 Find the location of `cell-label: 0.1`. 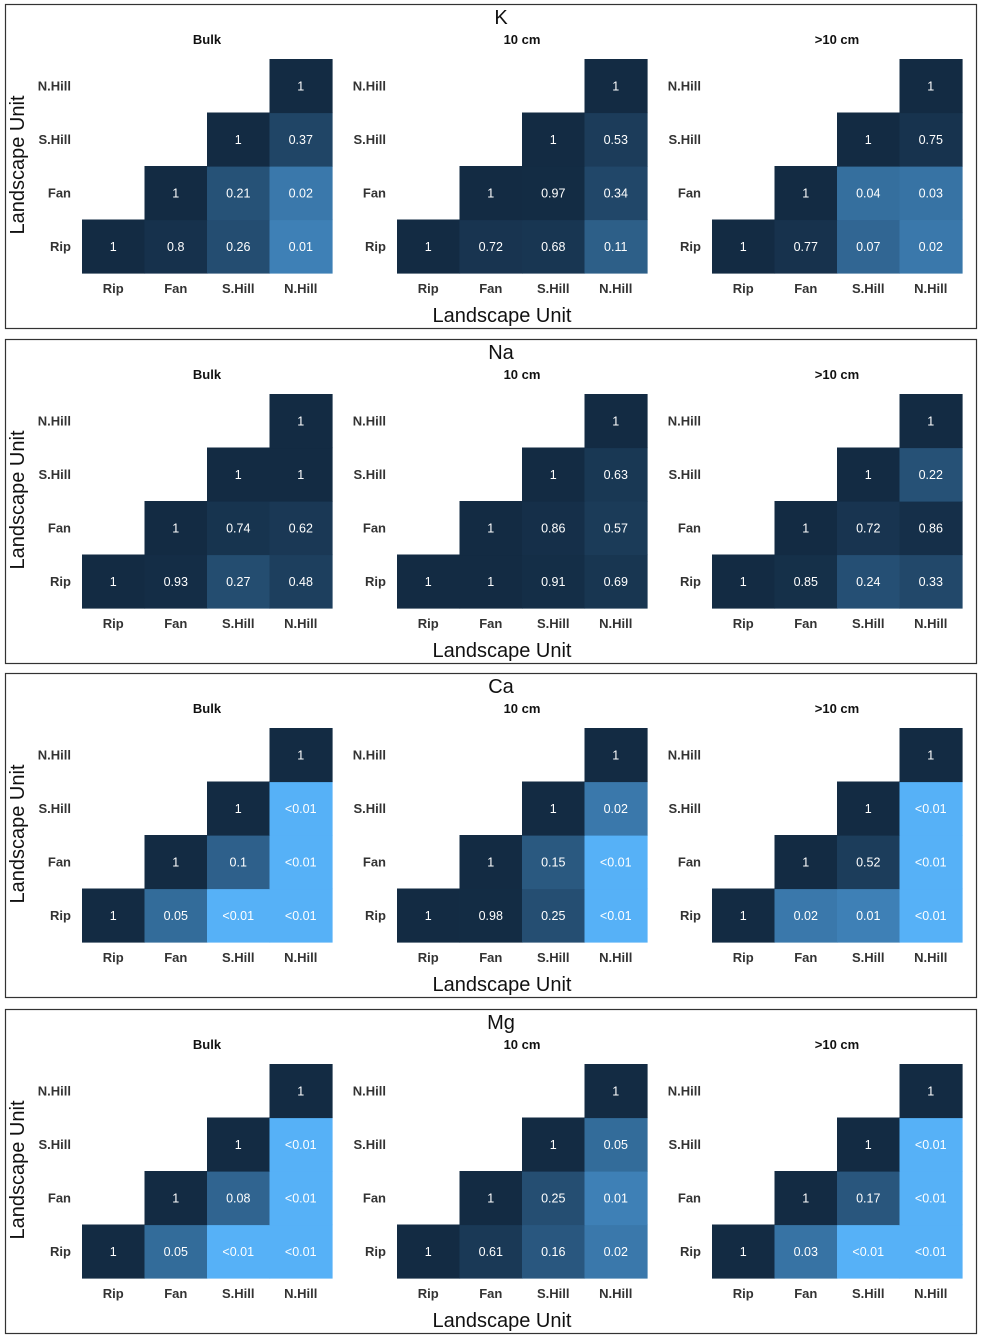

cell-label: 0.1 is located at coordinates (238, 862).